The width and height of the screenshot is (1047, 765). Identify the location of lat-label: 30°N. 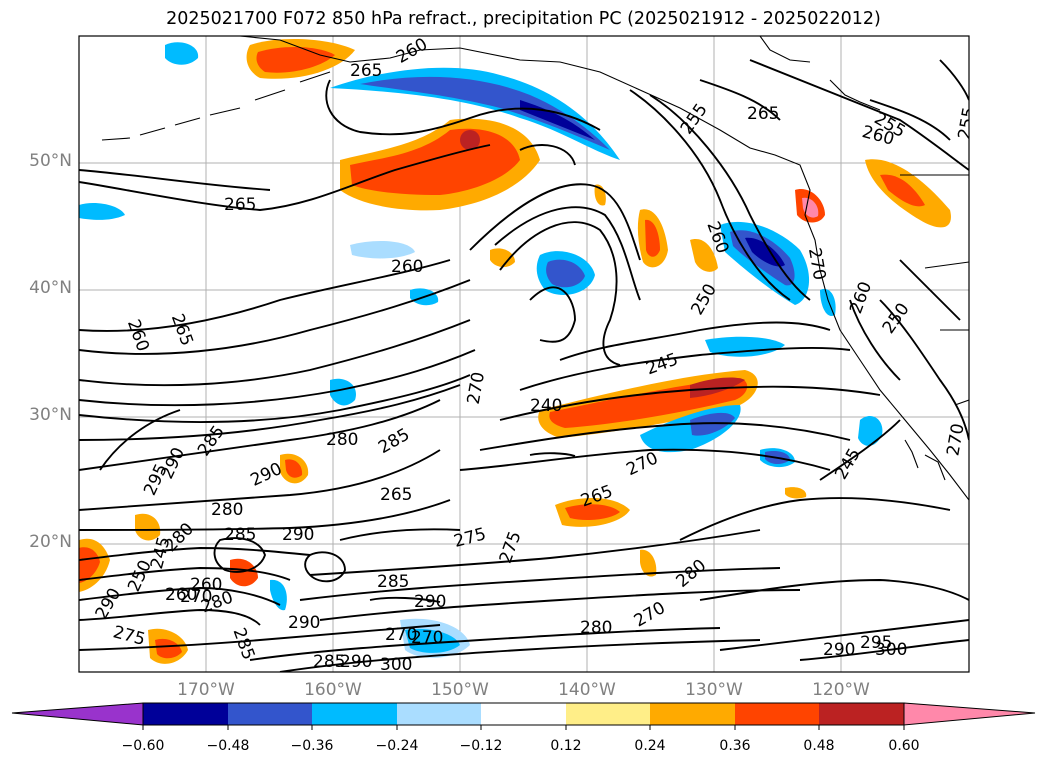
(50, 415).